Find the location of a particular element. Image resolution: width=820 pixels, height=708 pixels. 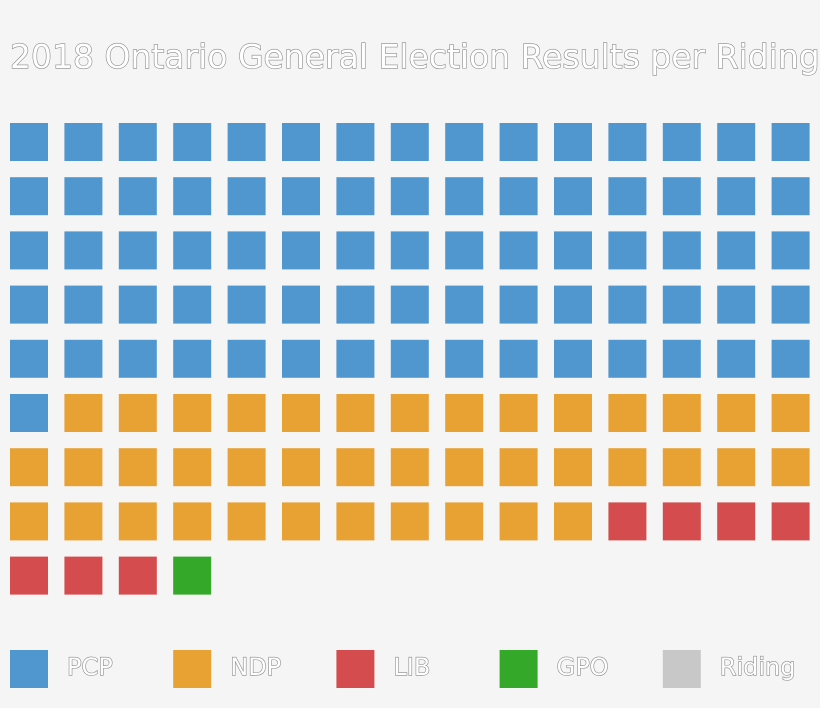

legend-label: Riding is located at coordinates (758, 667).